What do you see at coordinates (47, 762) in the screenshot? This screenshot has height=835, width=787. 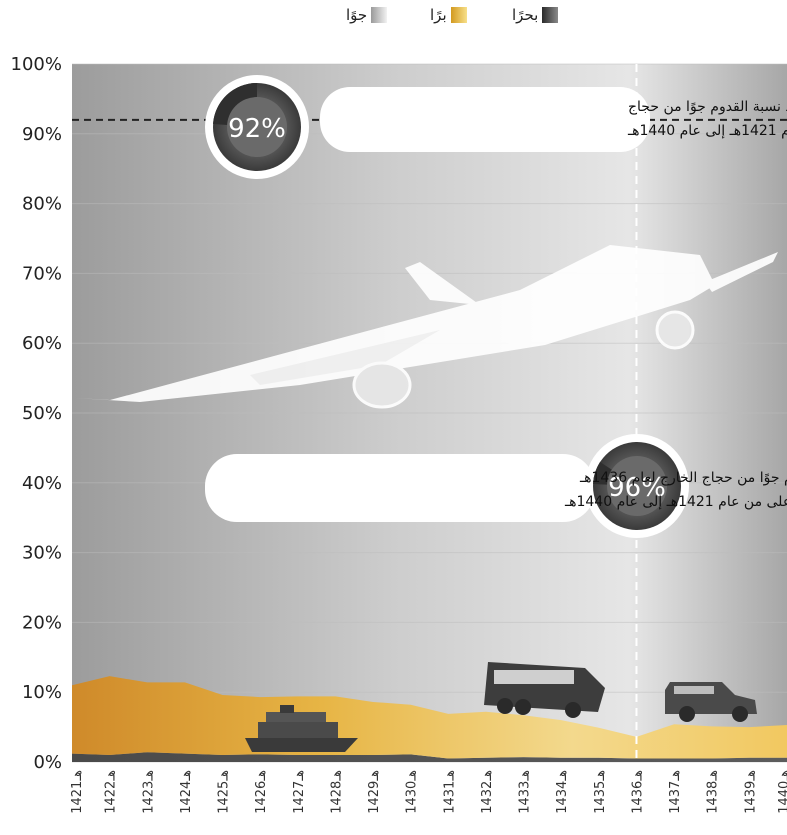 I see `y-tick-label: 0%` at bounding box center [47, 762].